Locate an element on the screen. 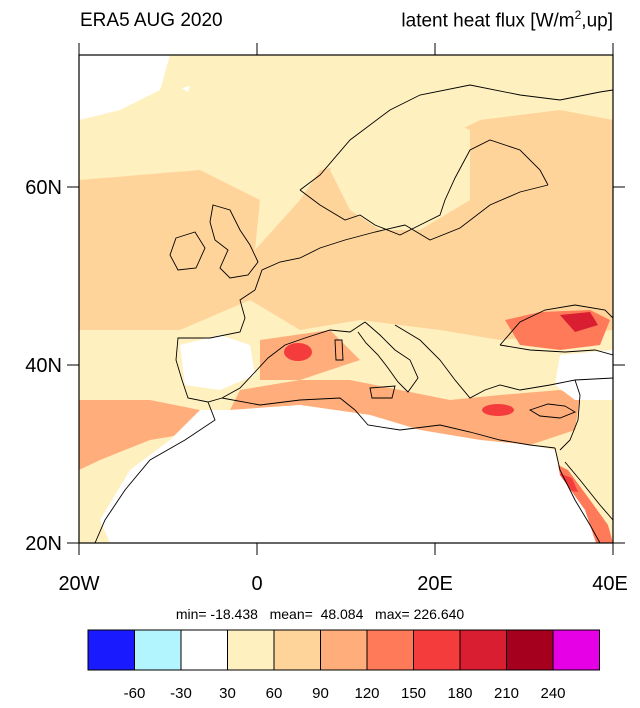 Image resolution: width=640 pixels, height=708 pixels. red-sea-west-coast is located at coordinates (577, 495).